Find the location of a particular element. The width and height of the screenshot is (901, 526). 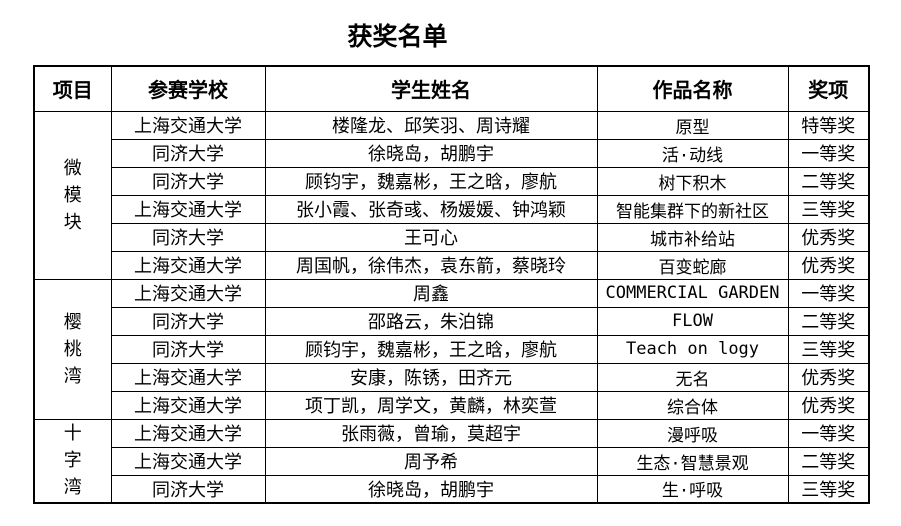

work-cell: 树下积木 is located at coordinates (692, 181).